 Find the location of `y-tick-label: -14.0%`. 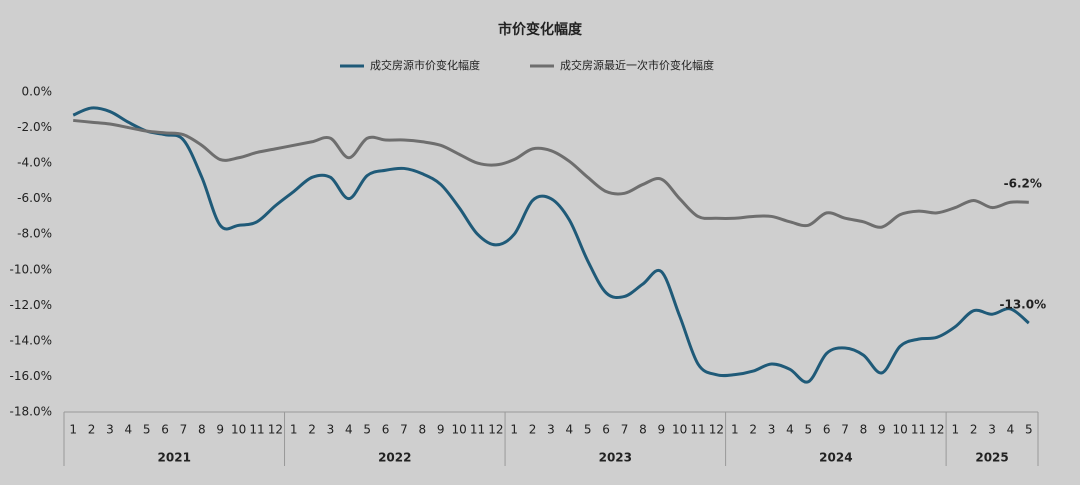

y-tick-label: -14.0% is located at coordinates (31, 340).